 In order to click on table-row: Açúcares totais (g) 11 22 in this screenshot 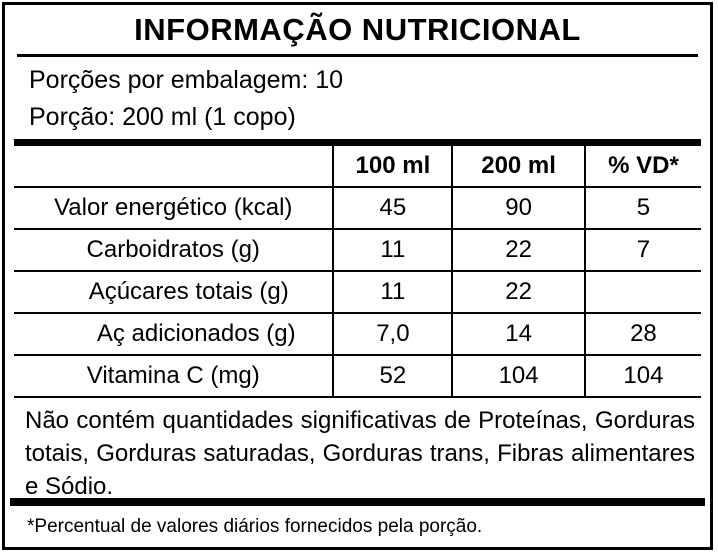, I will do `click(357, 292)`.